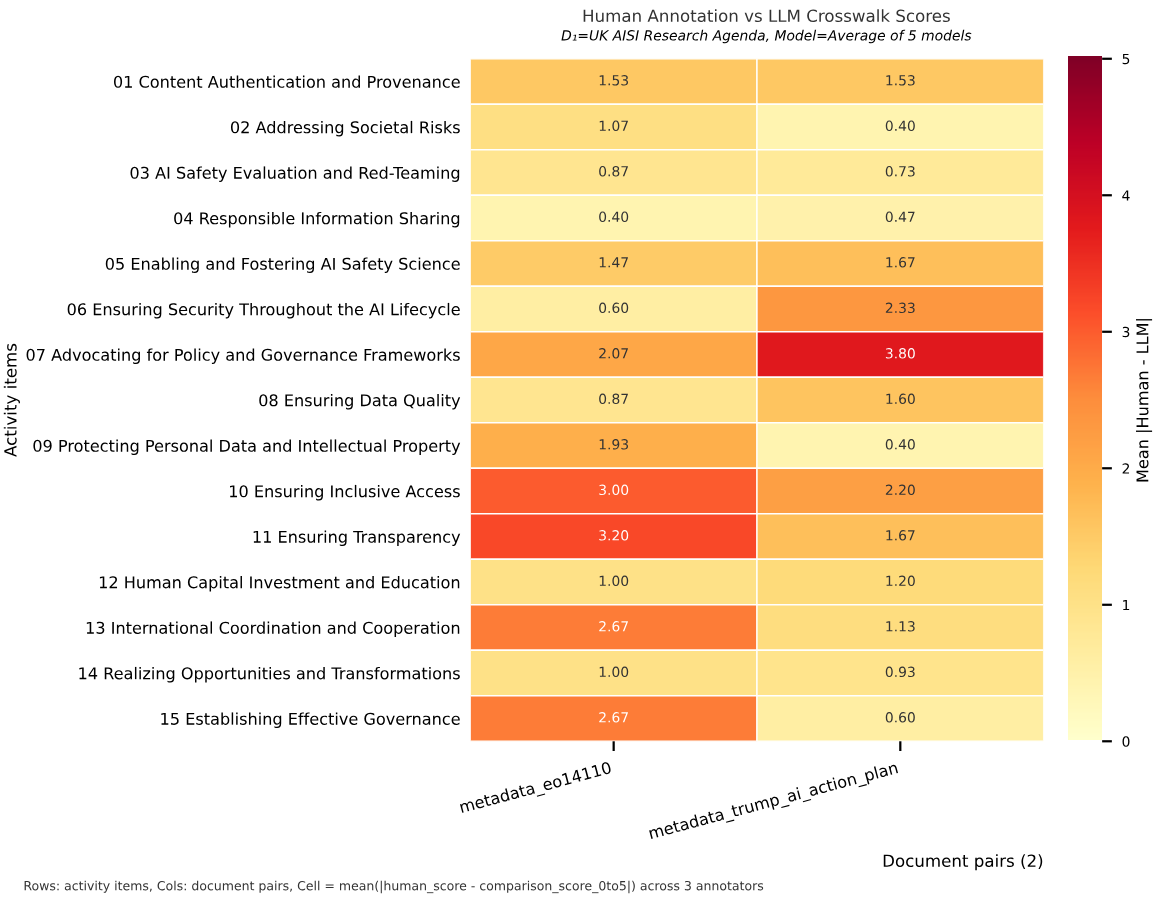 Image resolution: width=1170 pixels, height=904 pixels. I want to click on y-tick-label: 13 International Coordination and Cooperation, so click(273, 629).